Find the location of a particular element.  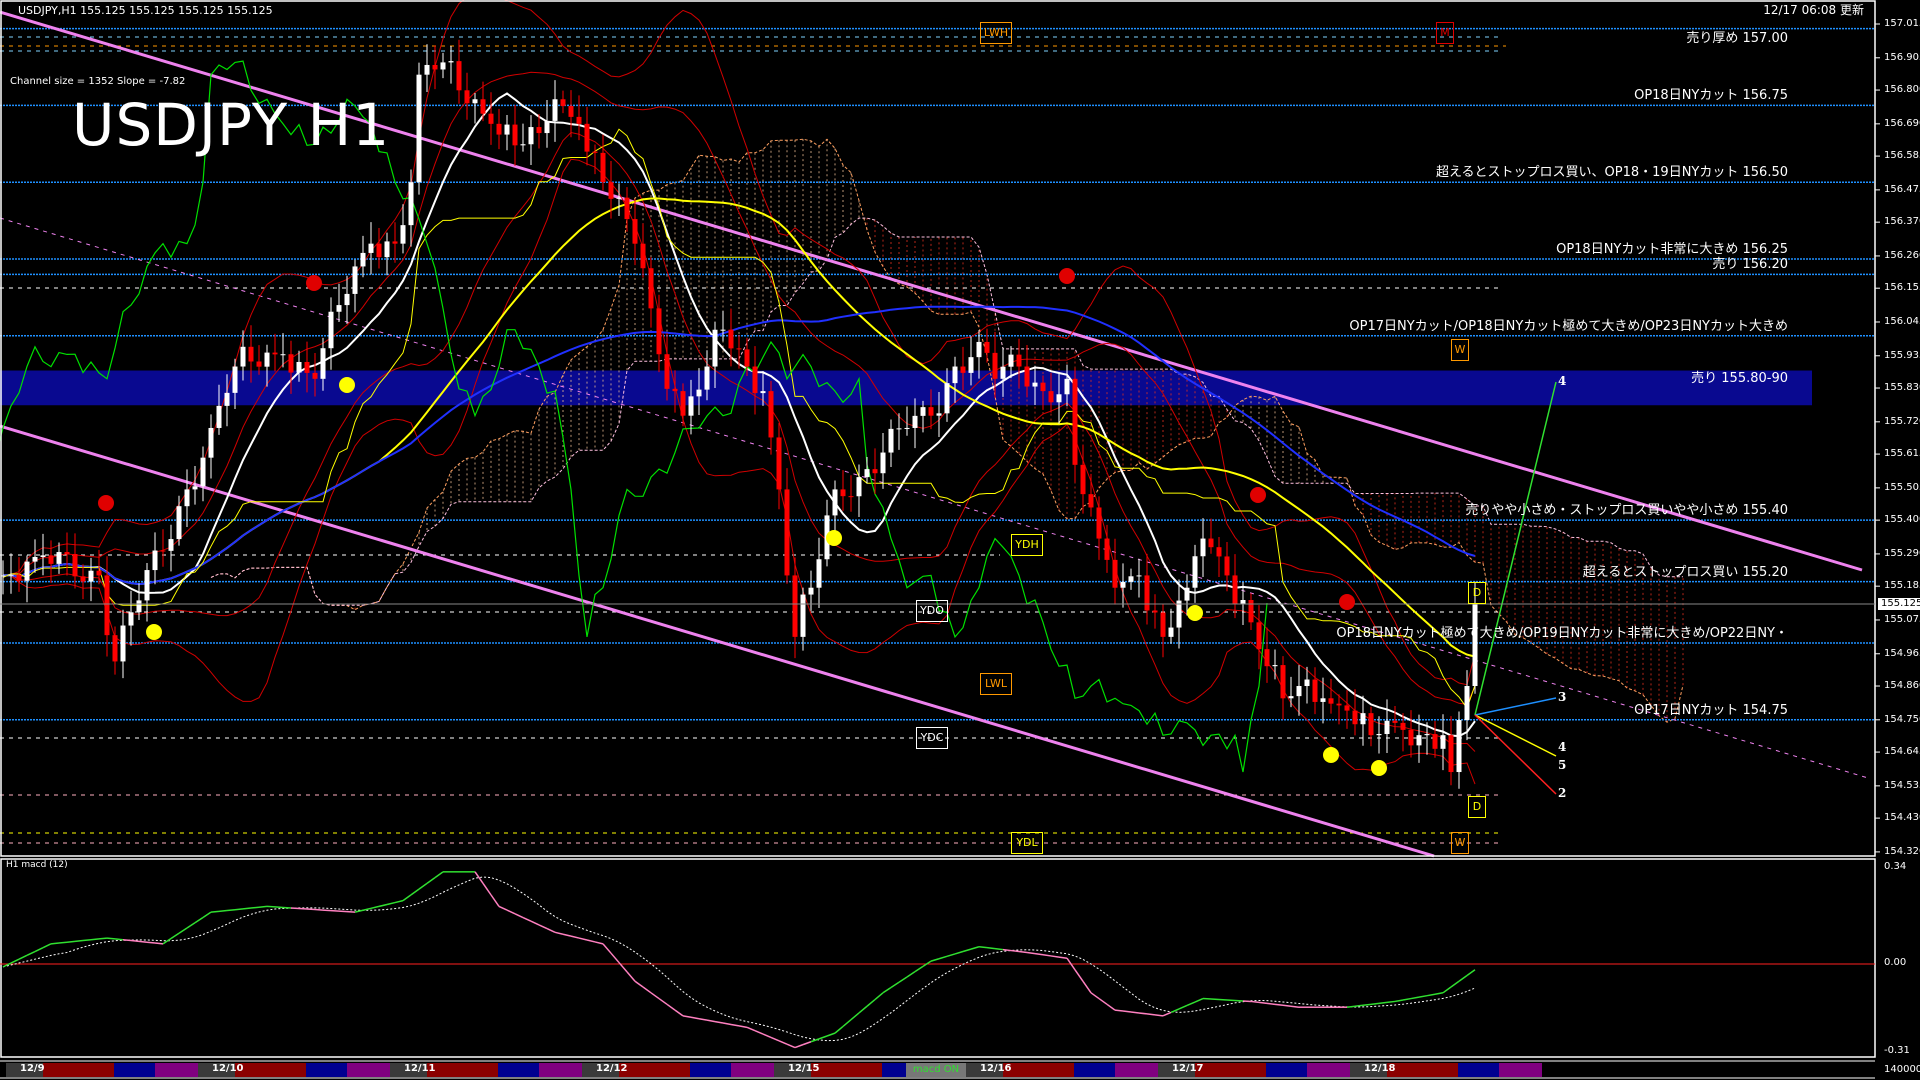

price-tick-label: 155.290 is located at coordinates (1902, 553).